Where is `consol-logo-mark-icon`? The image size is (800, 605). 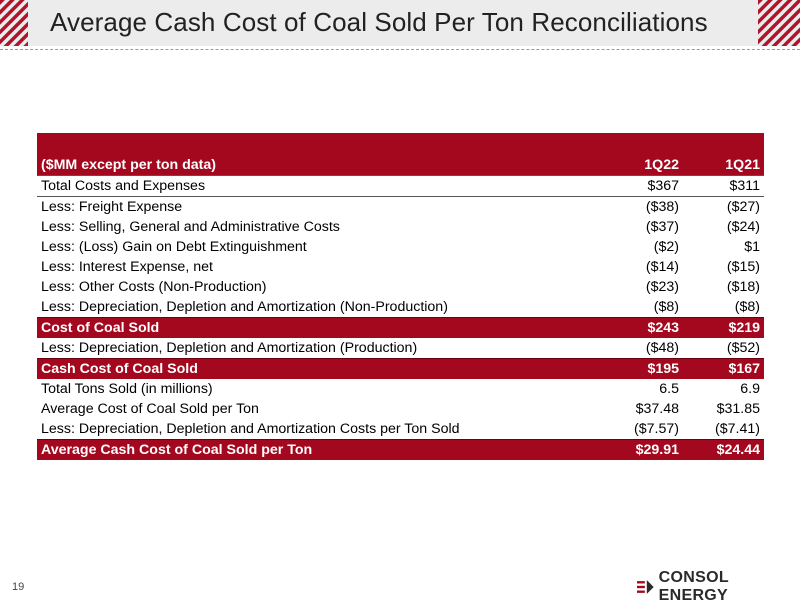
consol-logo-mark-icon is located at coordinates (645, 587).